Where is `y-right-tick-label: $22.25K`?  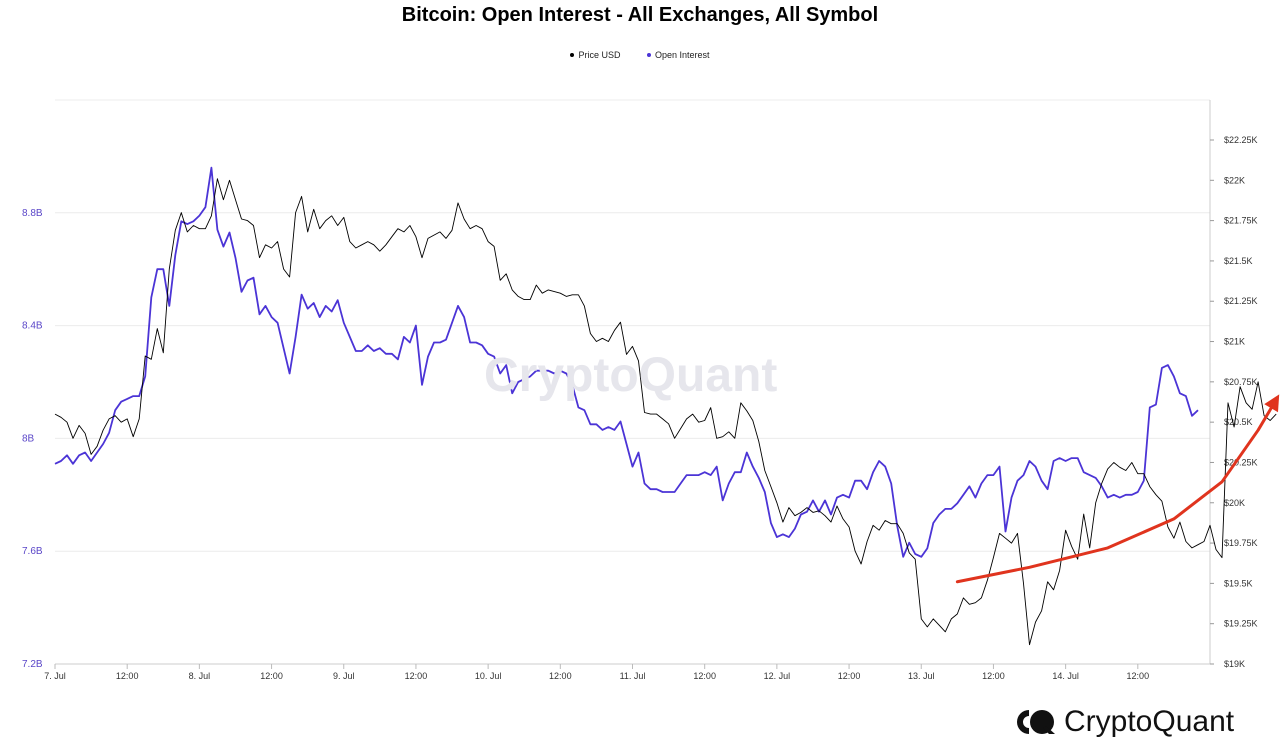 y-right-tick-label: $22.25K is located at coordinates (1241, 140).